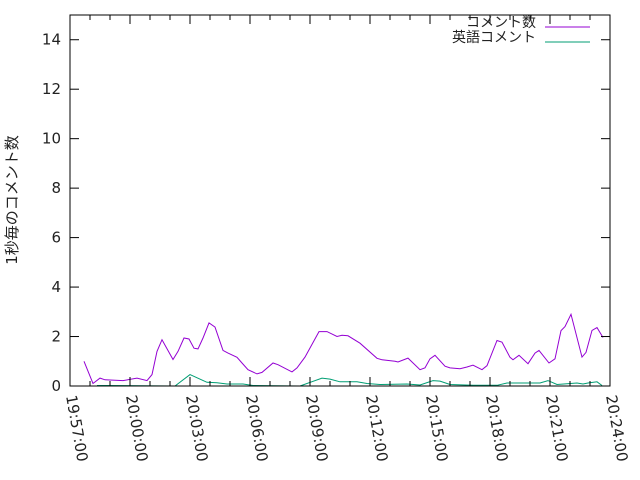 This screenshot has width=640, height=480. What do you see at coordinates (56, 386) in the screenshot?
I see `y-tick-label: 0` at bounding box center [56, 386].